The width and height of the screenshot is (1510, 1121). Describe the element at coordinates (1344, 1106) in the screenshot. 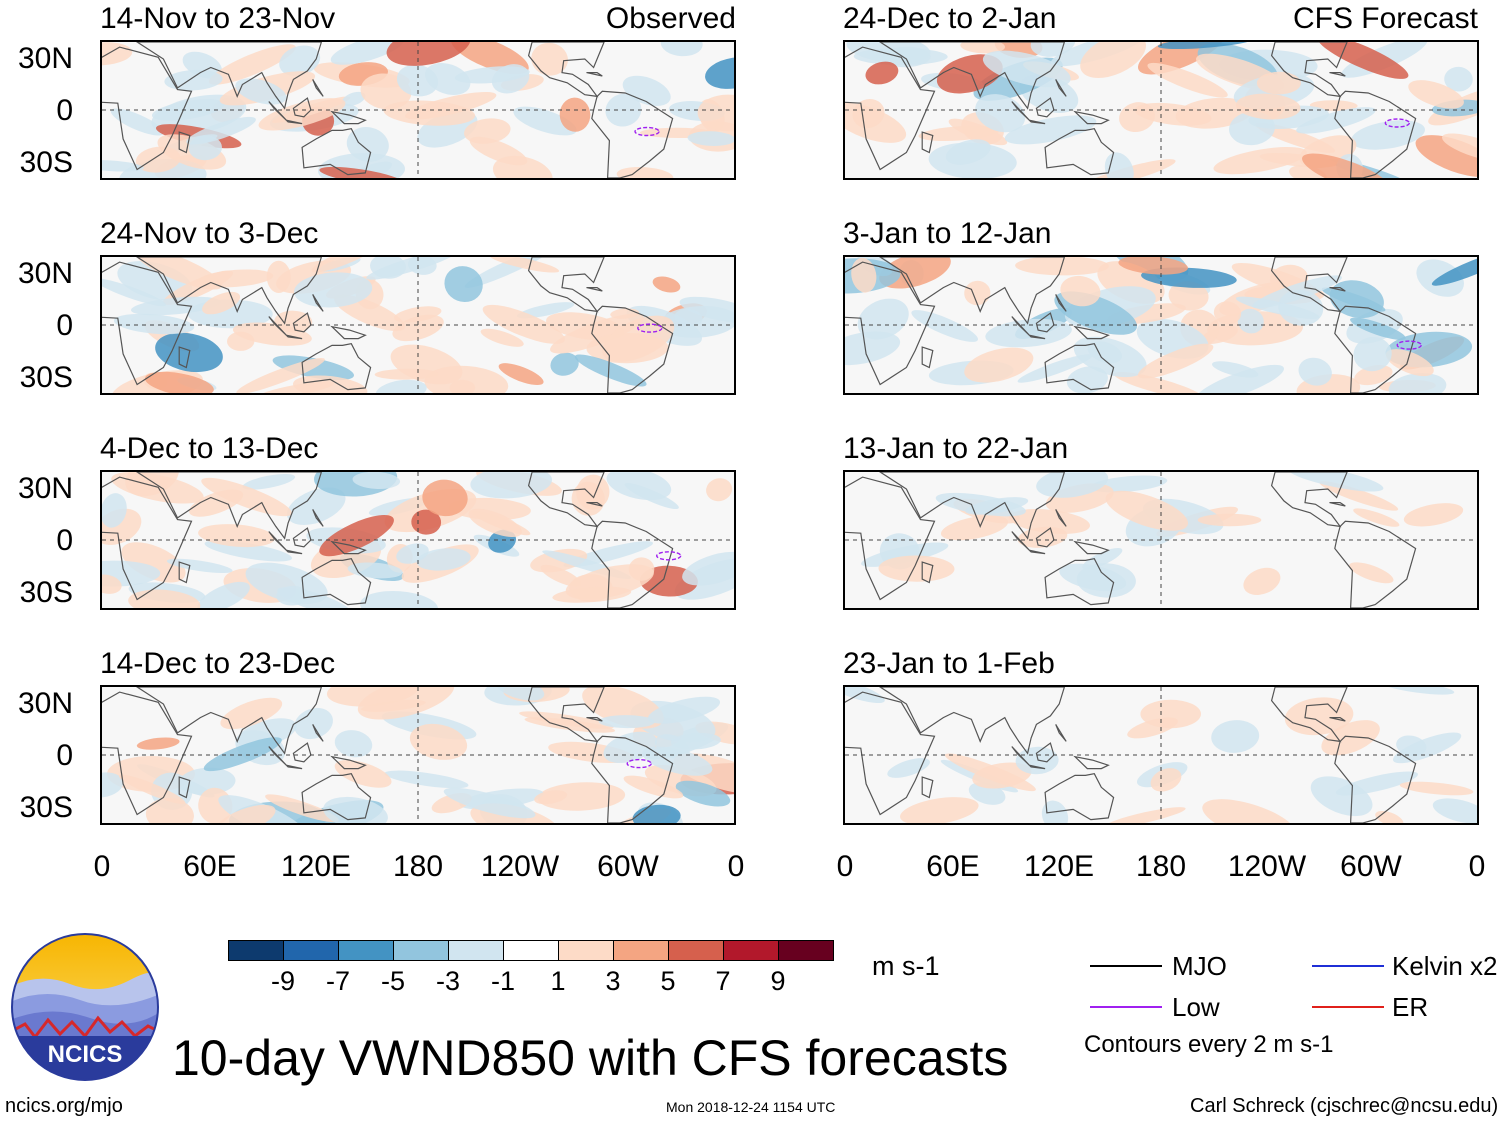

I see `author-credit: Carl Schreck (cjschrec@ncsu.edu)` at that location.